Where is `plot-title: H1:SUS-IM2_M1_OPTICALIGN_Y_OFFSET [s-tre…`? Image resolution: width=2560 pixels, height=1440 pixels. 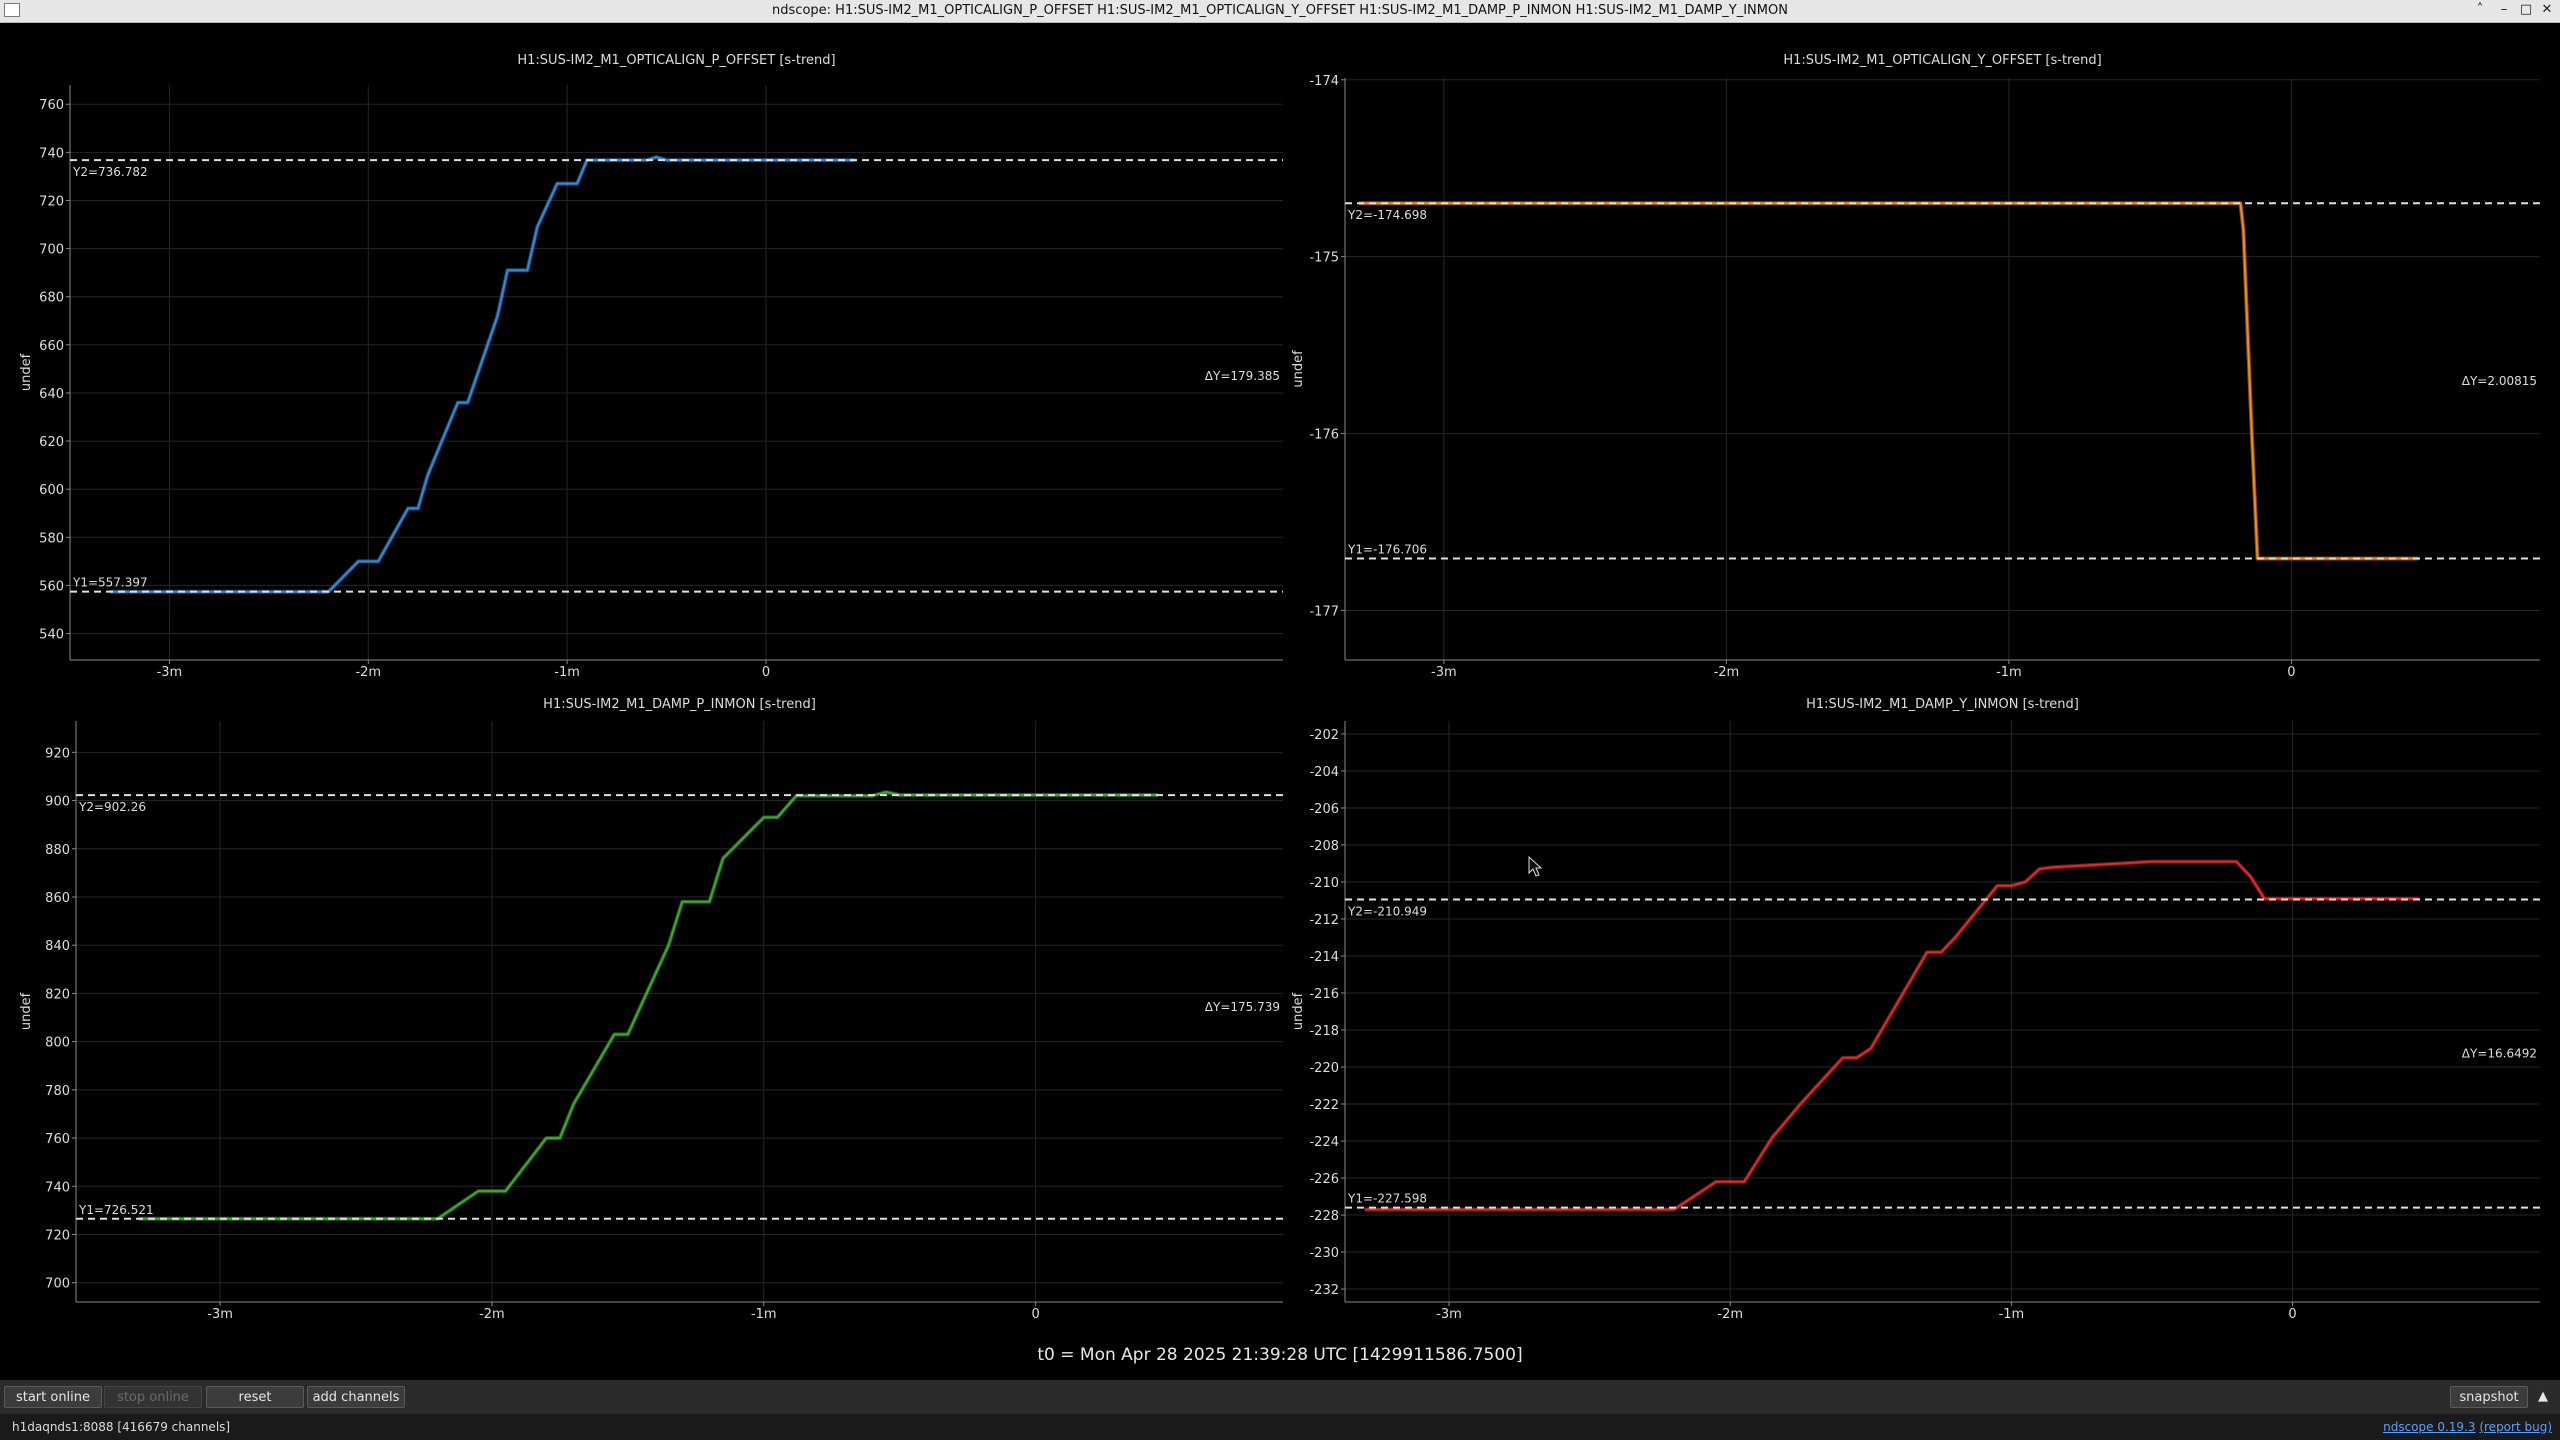 plot-title: H1:SUS-IM2_M1_OPTICALIGN_Y_OFFSET [s-tre… is located at coordinates (1942, 60).